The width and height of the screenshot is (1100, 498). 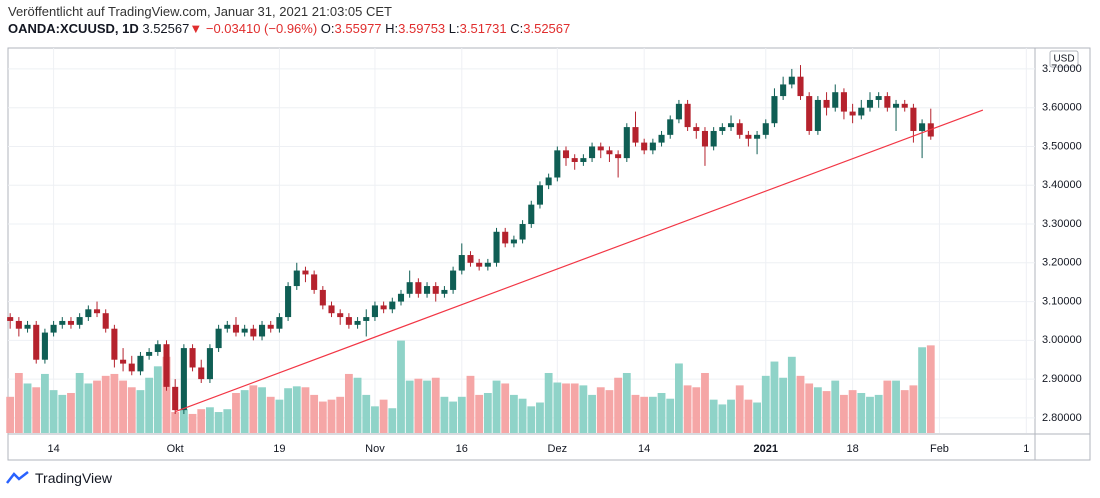 What do you see at coordinates (1062, 69) in the screenshot?
I see `y-tick-label: 3.70000` at bounding box center [1062, 69].